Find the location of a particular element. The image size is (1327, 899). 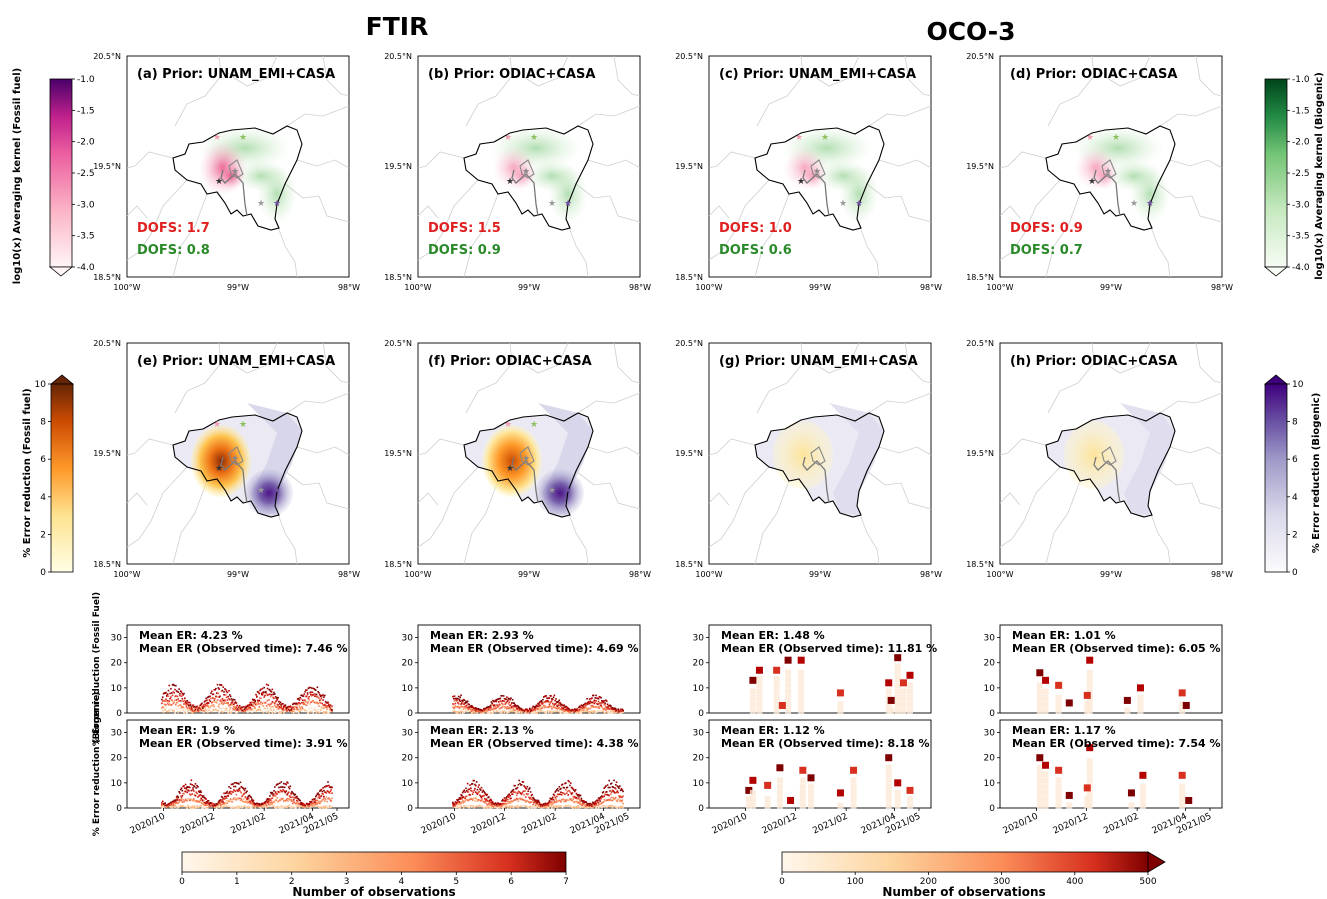

inner-boundary is located at coordinates (816, 480).